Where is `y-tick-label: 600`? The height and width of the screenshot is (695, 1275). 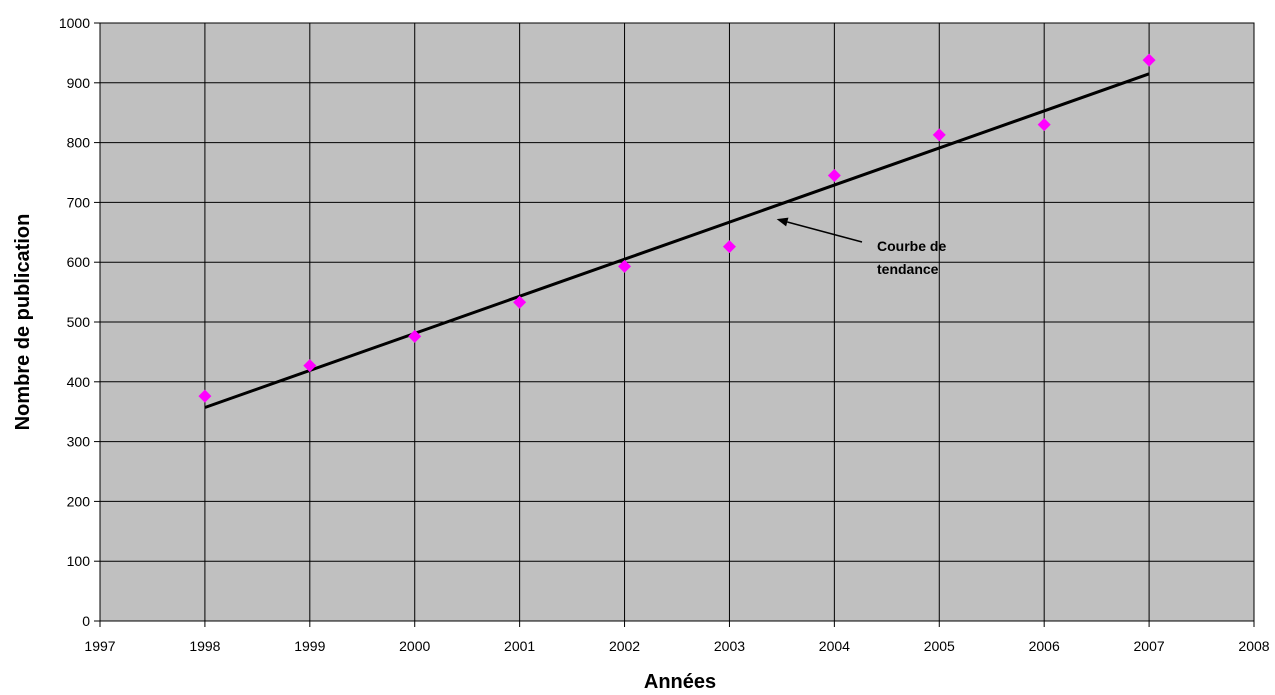
y-tick-label: 600 is located at coordinates (79, 262).